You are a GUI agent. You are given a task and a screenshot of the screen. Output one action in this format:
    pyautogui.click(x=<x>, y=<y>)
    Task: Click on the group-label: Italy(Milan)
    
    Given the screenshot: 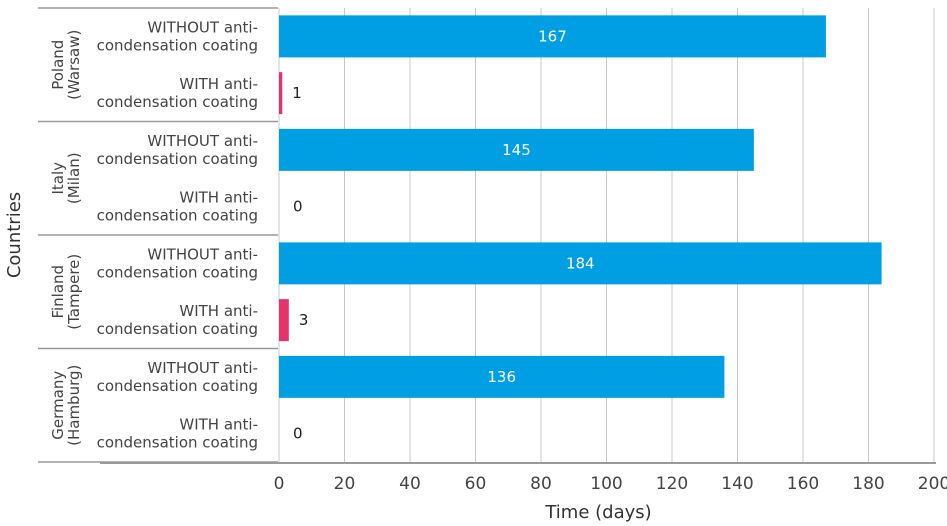 What is the action you would take?
    pyautogui.click(x=66, y=178)
    